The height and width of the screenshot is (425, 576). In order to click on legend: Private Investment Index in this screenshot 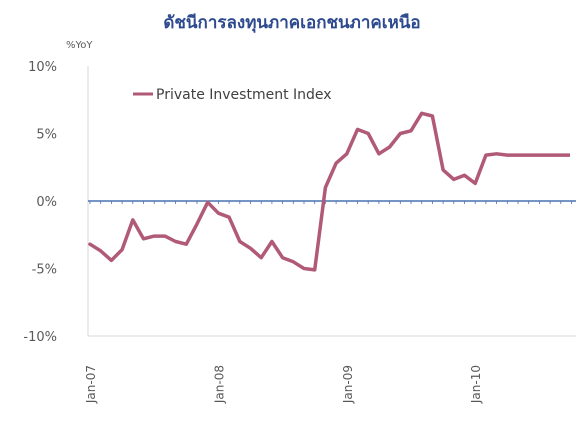, I will do `click(232, 95)`.